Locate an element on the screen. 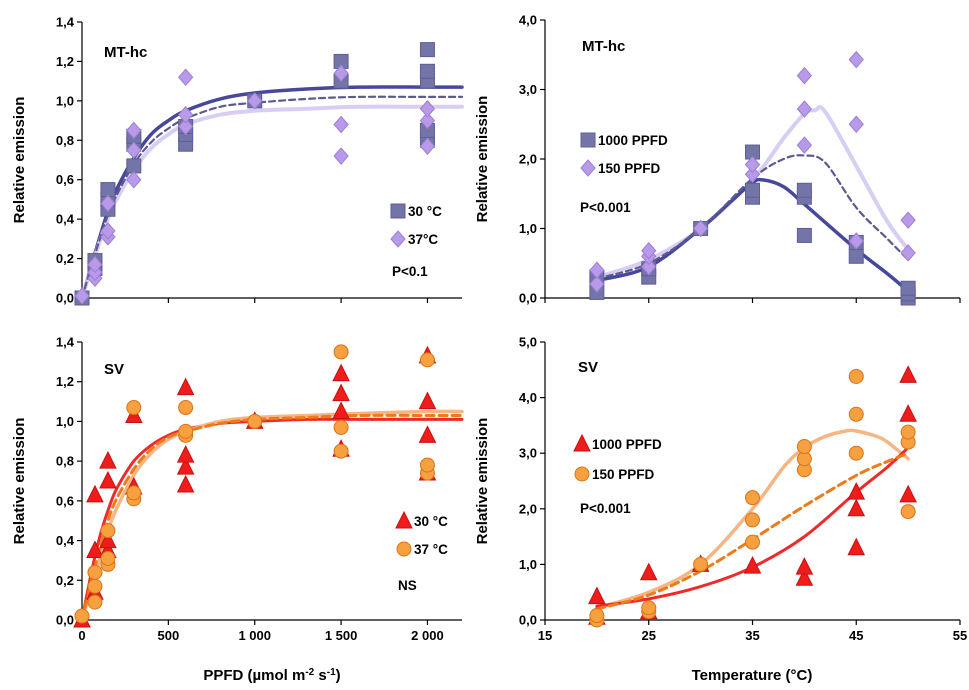 The image size is (969, 690). legend-marker-circle is located at coordinates (582, 474).